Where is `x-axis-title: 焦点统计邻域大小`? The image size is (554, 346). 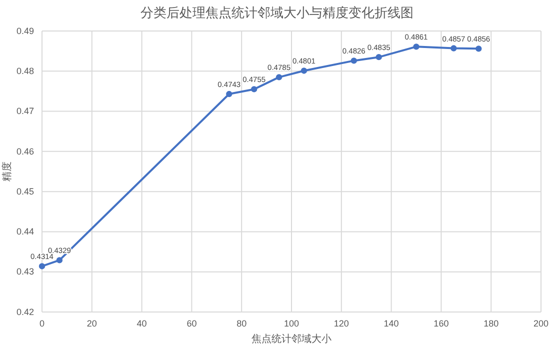 x-axis-title: 焦点统计邻域大小 is located at coordinates (292, 339).